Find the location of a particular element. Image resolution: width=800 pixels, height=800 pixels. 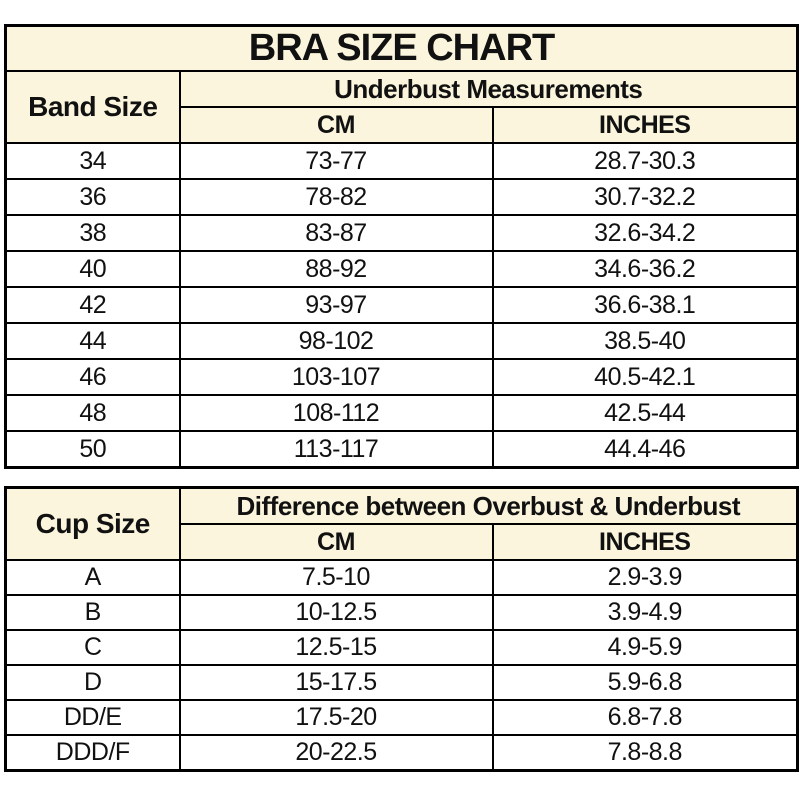

band-size-cell: 36 is located at coordinates (92, 197).